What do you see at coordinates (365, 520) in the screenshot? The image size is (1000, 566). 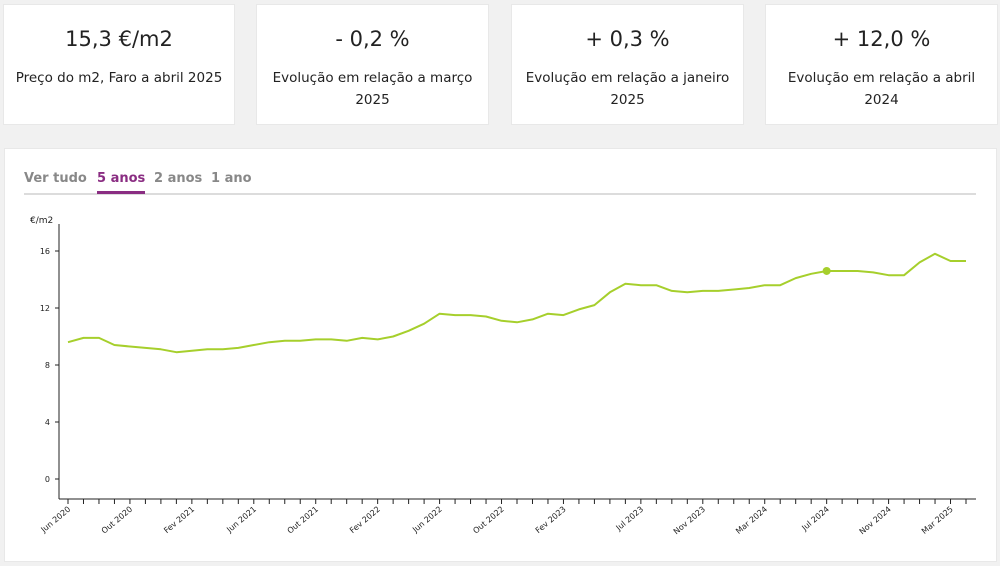 I see `x-tick-label: Fev 2022` at bounding box center [365, 520].